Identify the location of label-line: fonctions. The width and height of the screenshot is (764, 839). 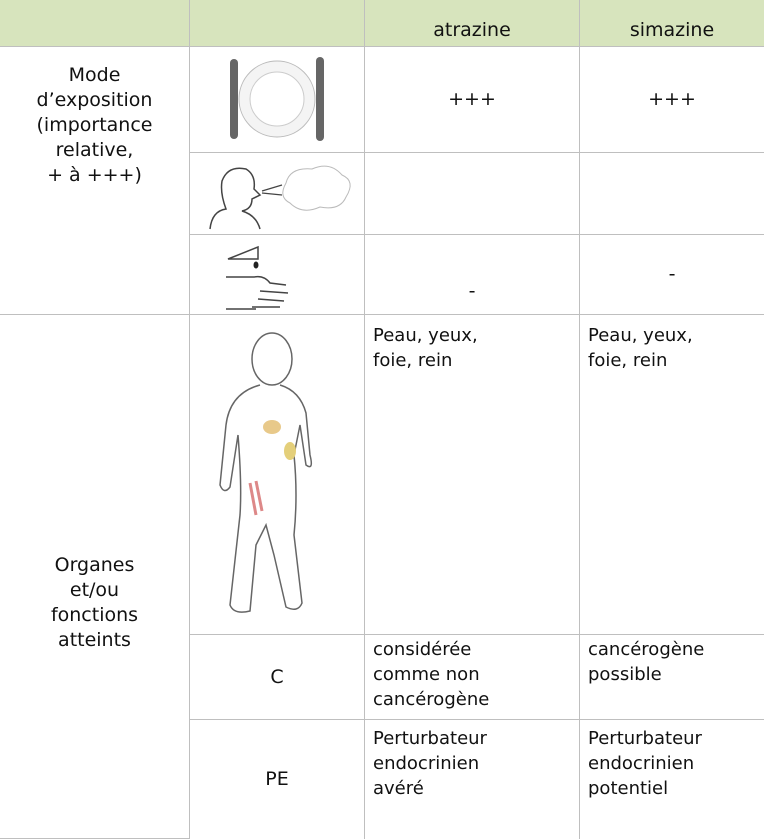
(94, 615).